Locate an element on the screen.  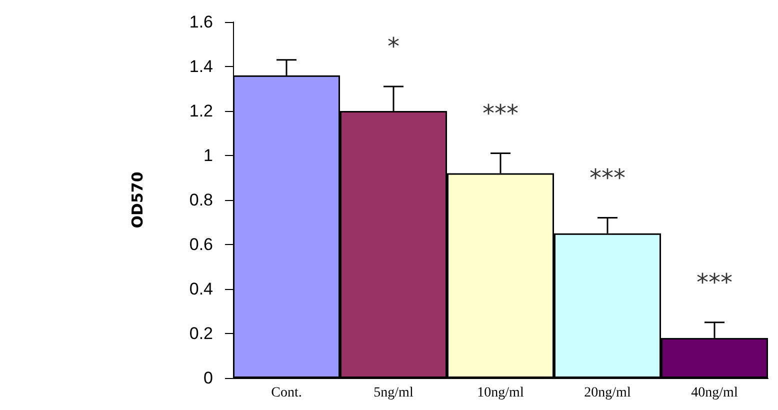
y-tick-label: 1 is located at coordinates (208, 155).